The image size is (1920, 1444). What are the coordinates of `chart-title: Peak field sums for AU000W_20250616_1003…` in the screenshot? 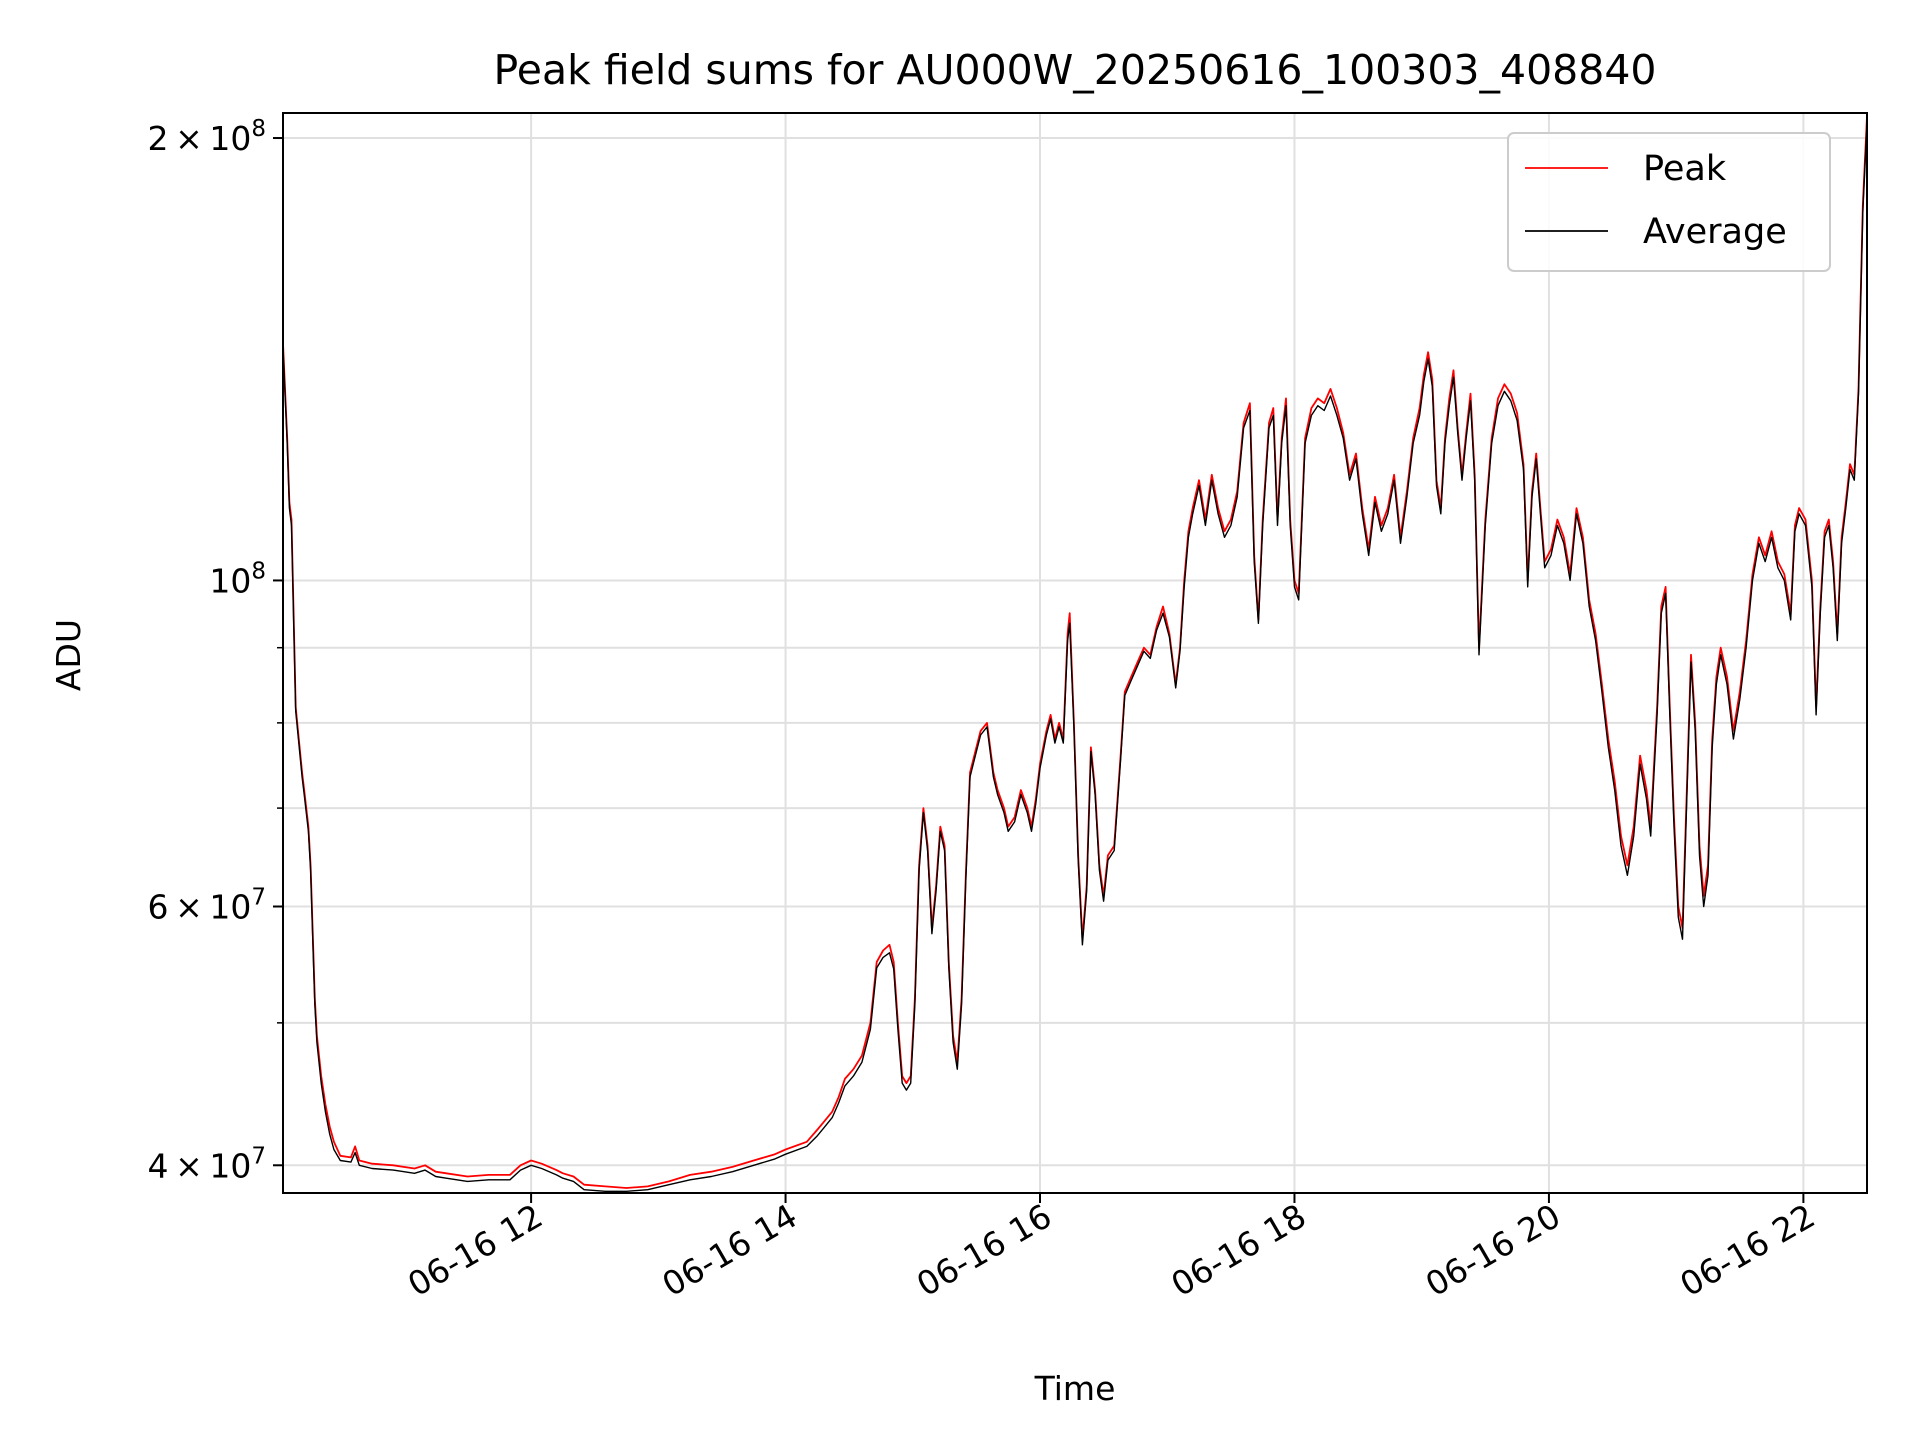 It's located at (1074, 70).